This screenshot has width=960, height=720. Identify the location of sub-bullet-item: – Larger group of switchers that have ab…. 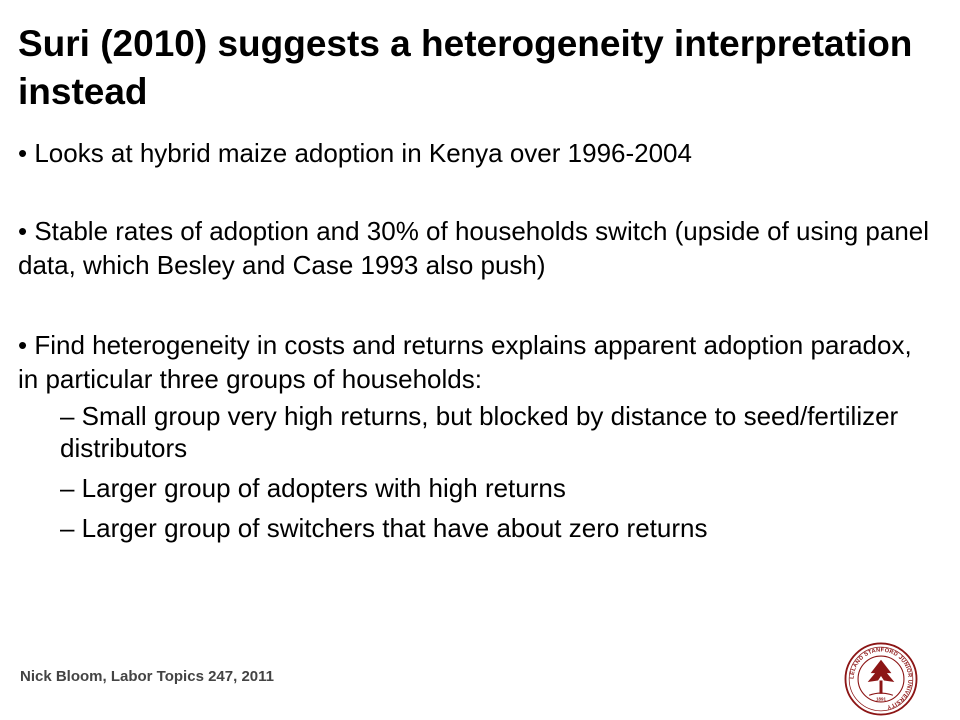
(384, 528).